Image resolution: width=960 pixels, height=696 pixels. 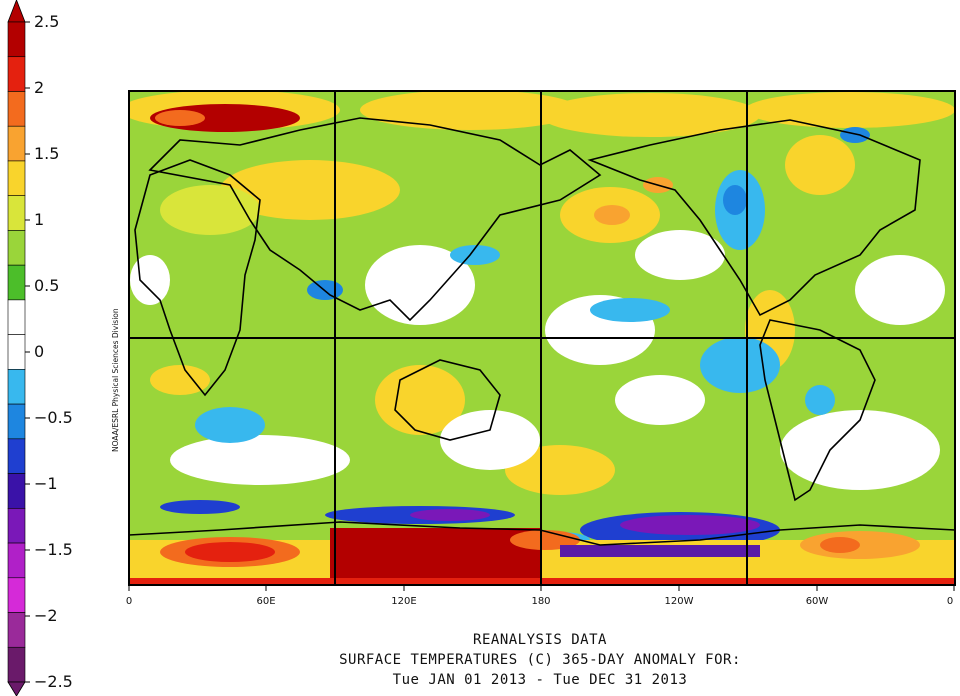 I want to click on tick-label: 180, so click(x=541, y=601).